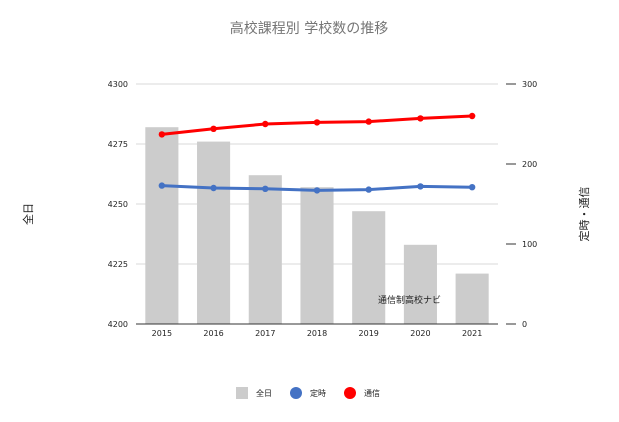 Image resolution: width=619 pixels, height=422 pixels. I want to click on legend-label: 通信, so click(372, 393).